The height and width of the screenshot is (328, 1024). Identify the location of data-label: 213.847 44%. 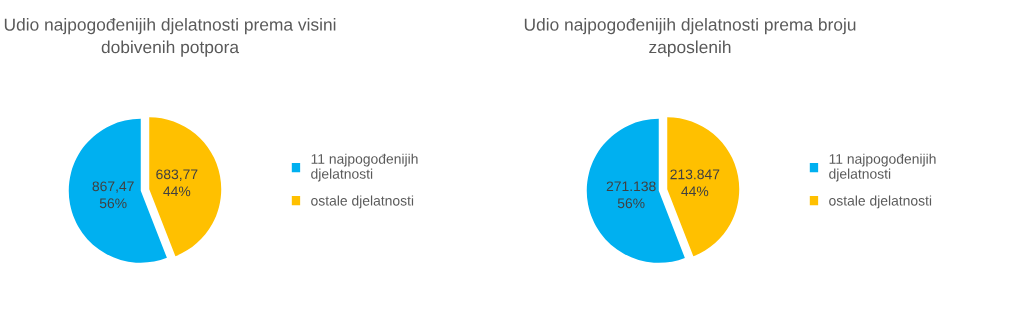
(695, 183).